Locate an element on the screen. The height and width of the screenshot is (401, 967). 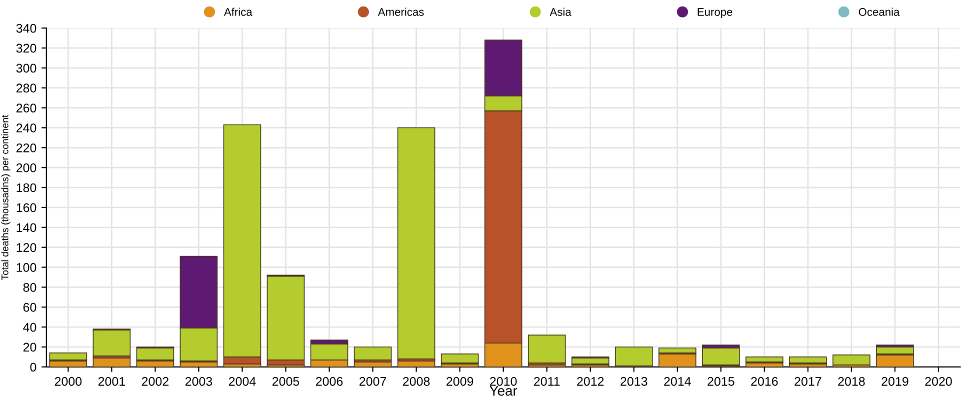
y-tick-label: 120 is located at coordinates (26, 247).